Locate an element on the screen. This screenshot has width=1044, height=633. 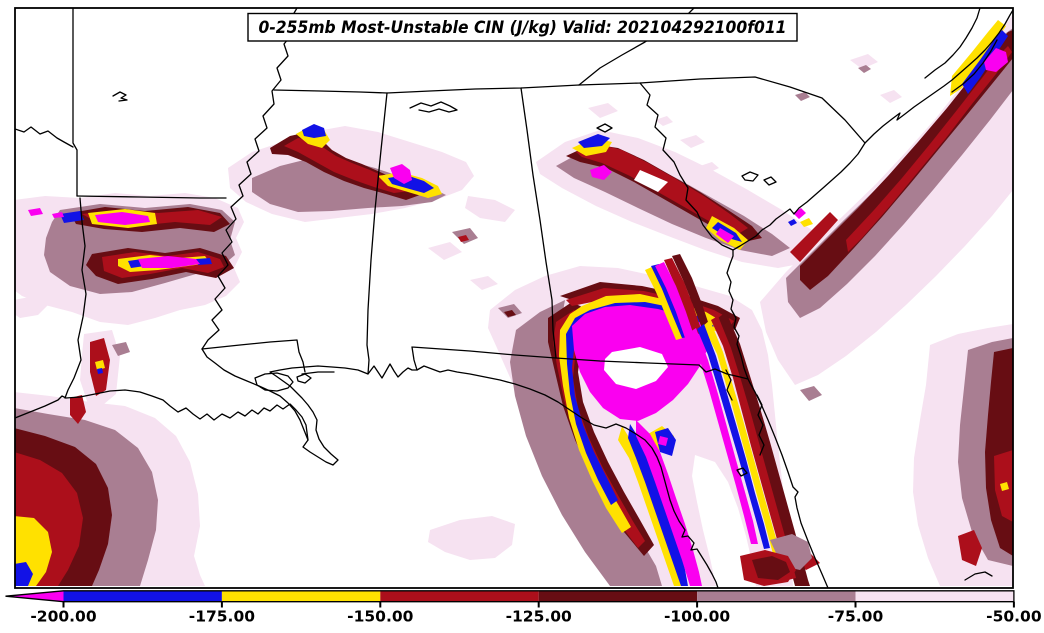
contour-blue-arklatex is located at coordinates (136, 239).